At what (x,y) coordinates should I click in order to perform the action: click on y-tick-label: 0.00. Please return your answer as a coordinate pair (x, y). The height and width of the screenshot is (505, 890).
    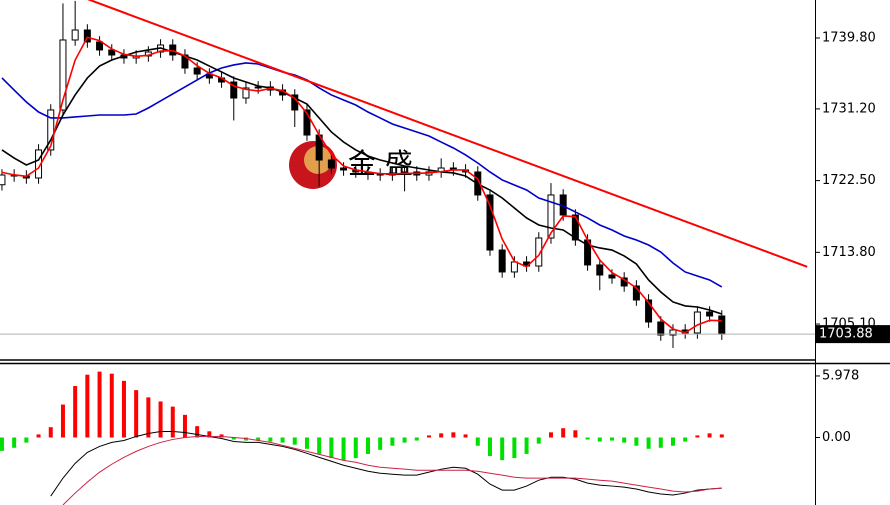
    Looking at the image, I should click on (836, 437).